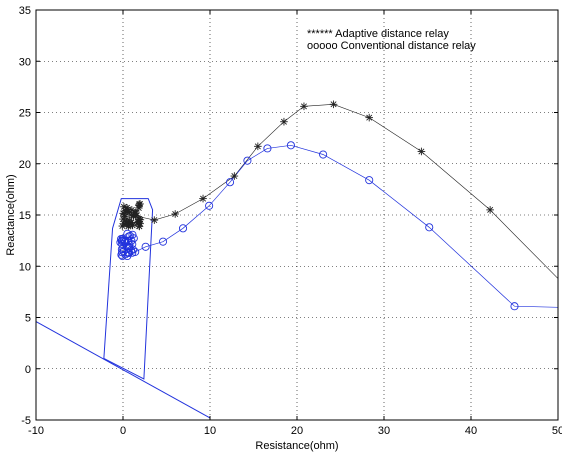 This screenshot has height=458, width=562. Describe the element at coordinates (296, 446) in the screenshot. I see `x-axis-label: Resistance(ohm)` at that location.